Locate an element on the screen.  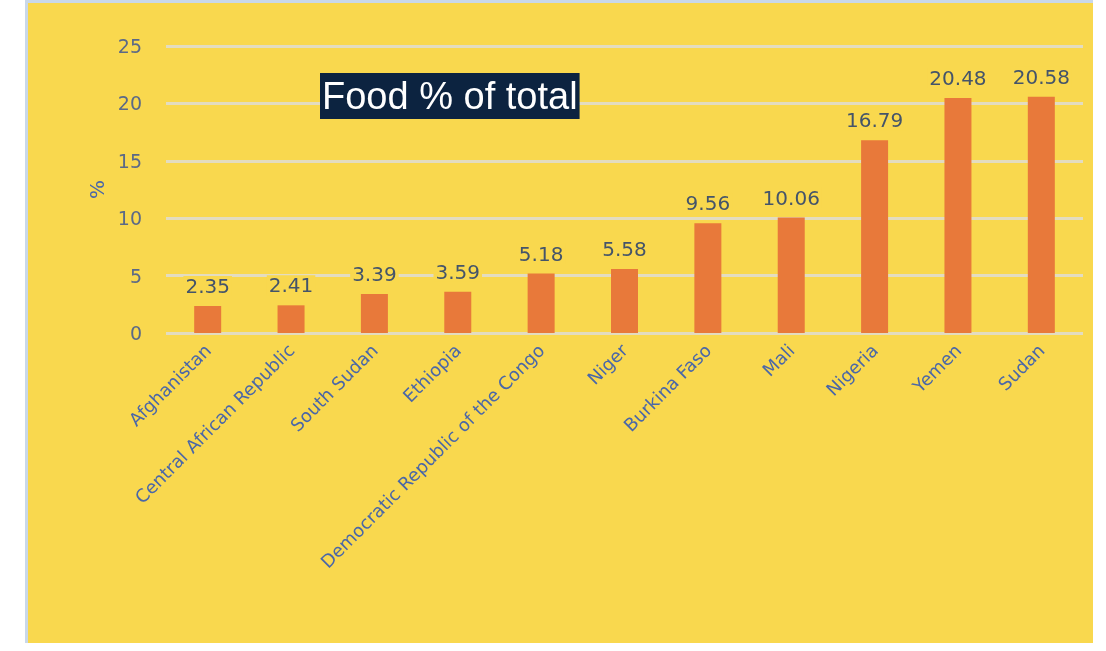
y-tick-label: 5 is located at coordinates (135, 275).